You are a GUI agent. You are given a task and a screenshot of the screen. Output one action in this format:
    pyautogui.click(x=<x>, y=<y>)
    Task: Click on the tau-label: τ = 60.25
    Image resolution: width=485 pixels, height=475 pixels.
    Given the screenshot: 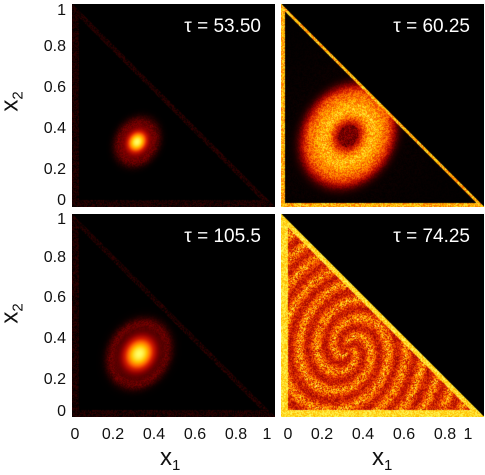 What is the action you would take?
    pyautogui.click(x=431, y=26)
    